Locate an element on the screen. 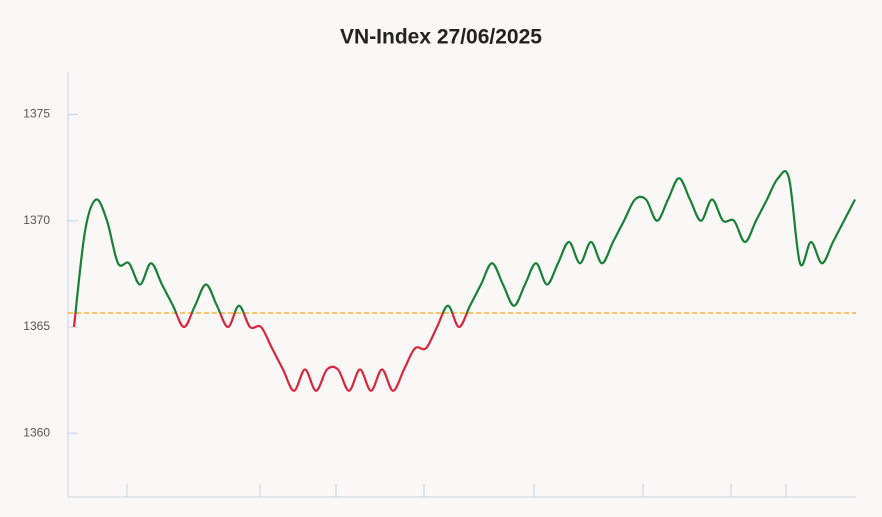 This screenshot has height=517, width=882. y-tick-label: 1375 is located at coordinates (36, 114).